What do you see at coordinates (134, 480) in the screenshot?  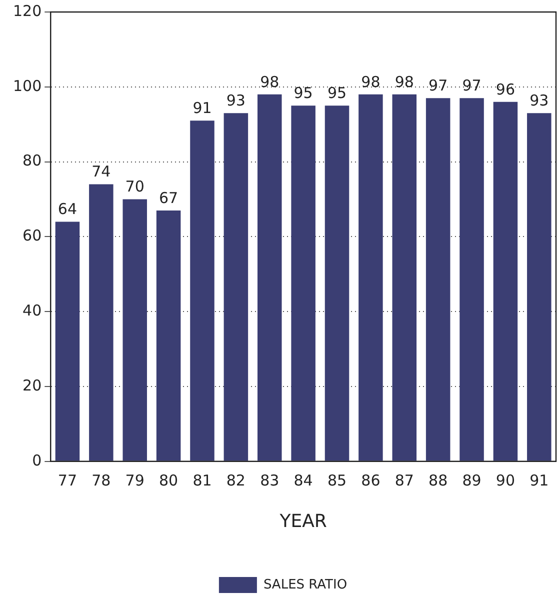 I see `x-tick-label: 79` at bounding box center [134, 480].